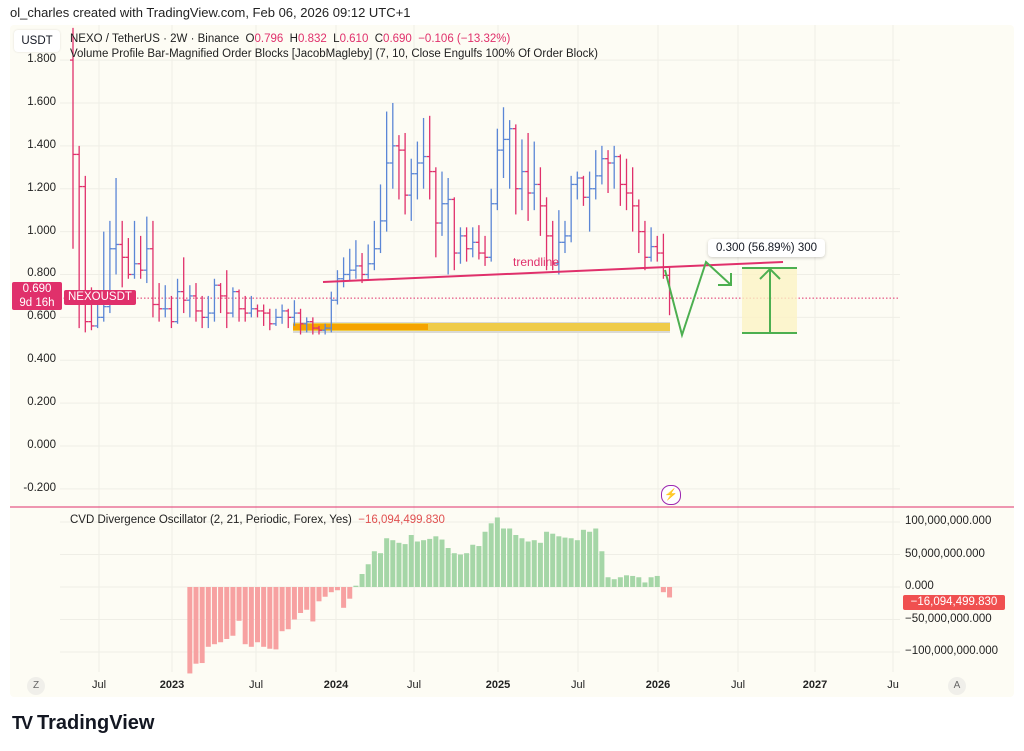  I want to click on price-tick-label: 0.000, so click(41, 445).